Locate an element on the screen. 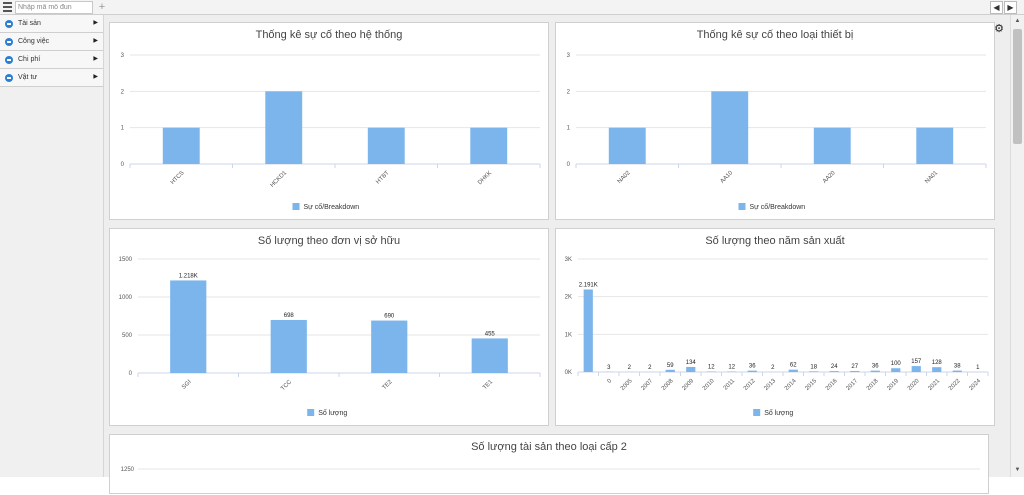 The width and height of the screenshot is (1024, 495). data-label: 690 is located at coordinates (389, 317).